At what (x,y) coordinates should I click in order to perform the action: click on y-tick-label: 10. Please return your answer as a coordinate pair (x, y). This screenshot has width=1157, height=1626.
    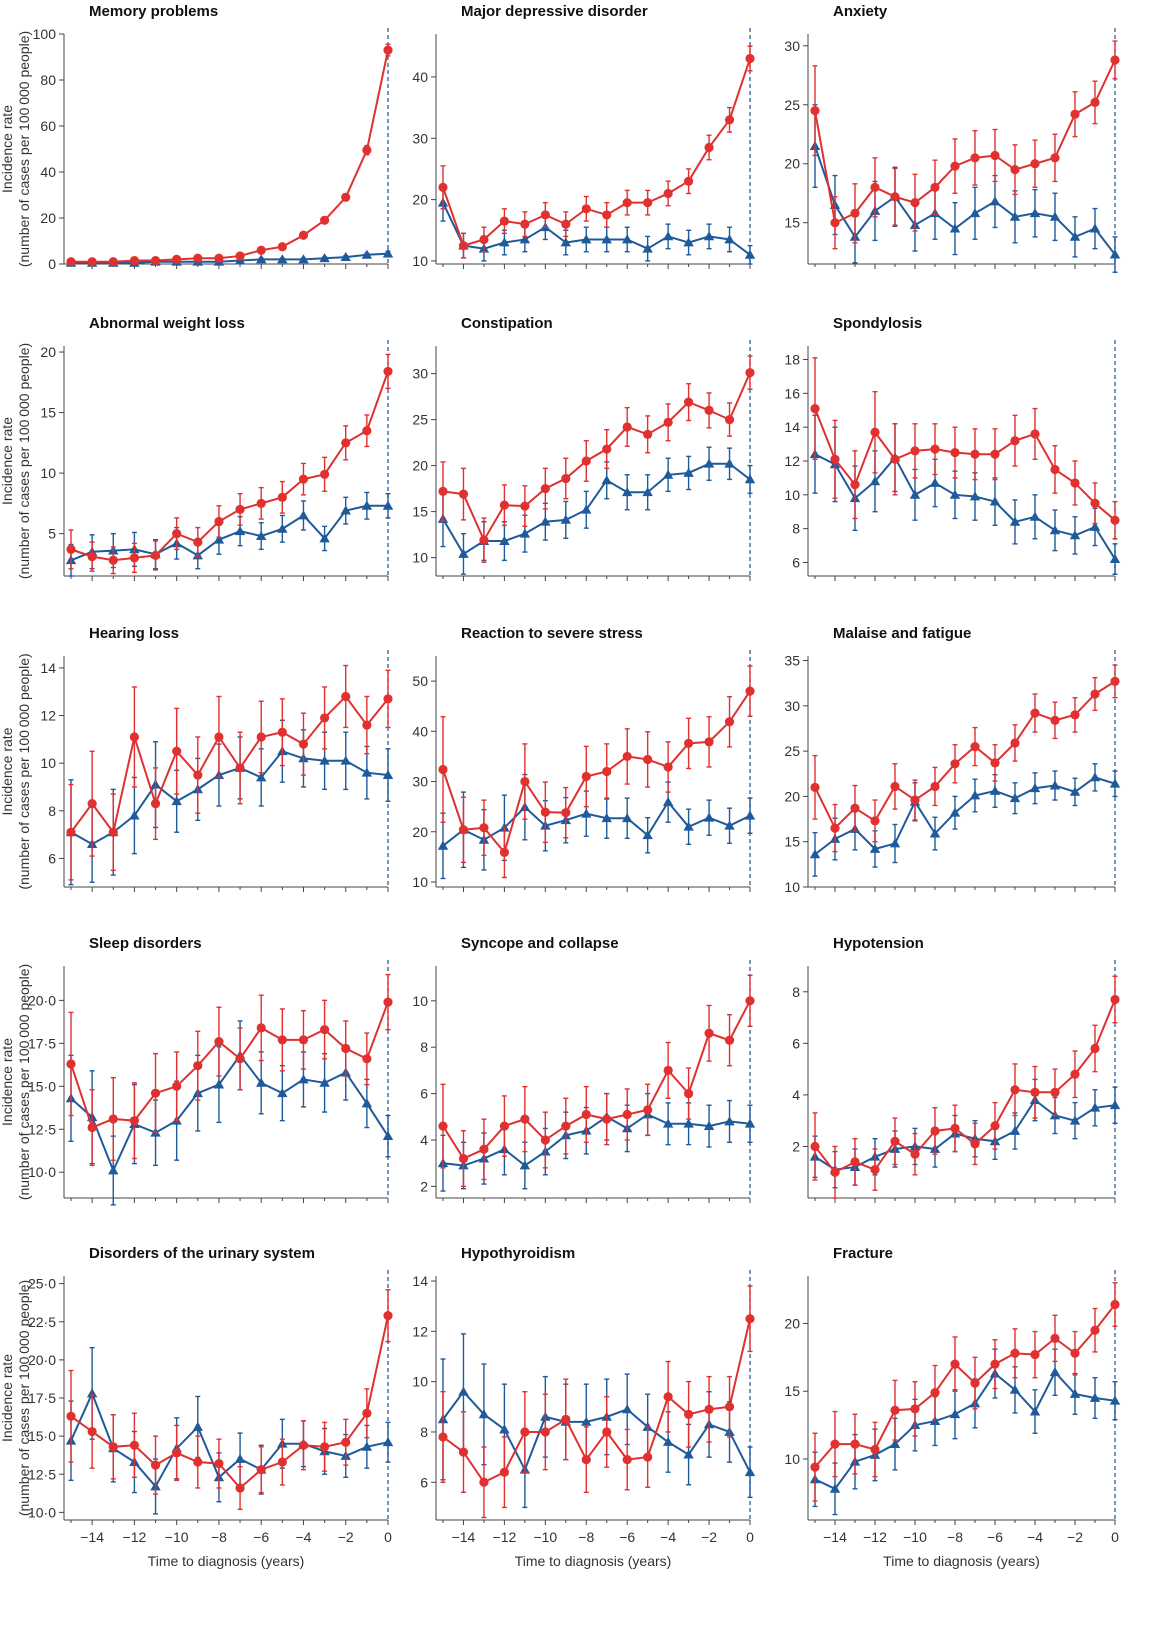
    Looking at the image, I should click on (420, 1001).